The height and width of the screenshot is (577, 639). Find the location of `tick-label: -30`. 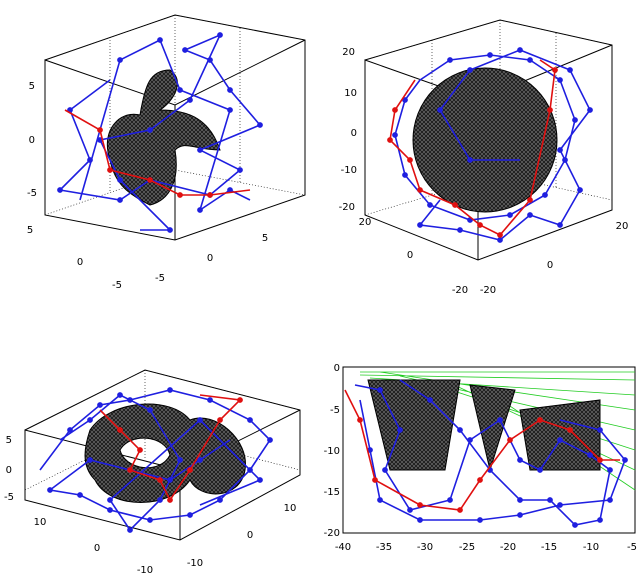

tick-label: -30 is located at coordinates (425, 547).